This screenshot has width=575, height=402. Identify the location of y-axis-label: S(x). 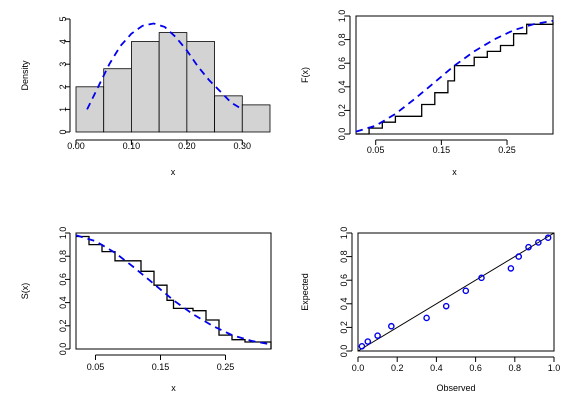
(25, 291).